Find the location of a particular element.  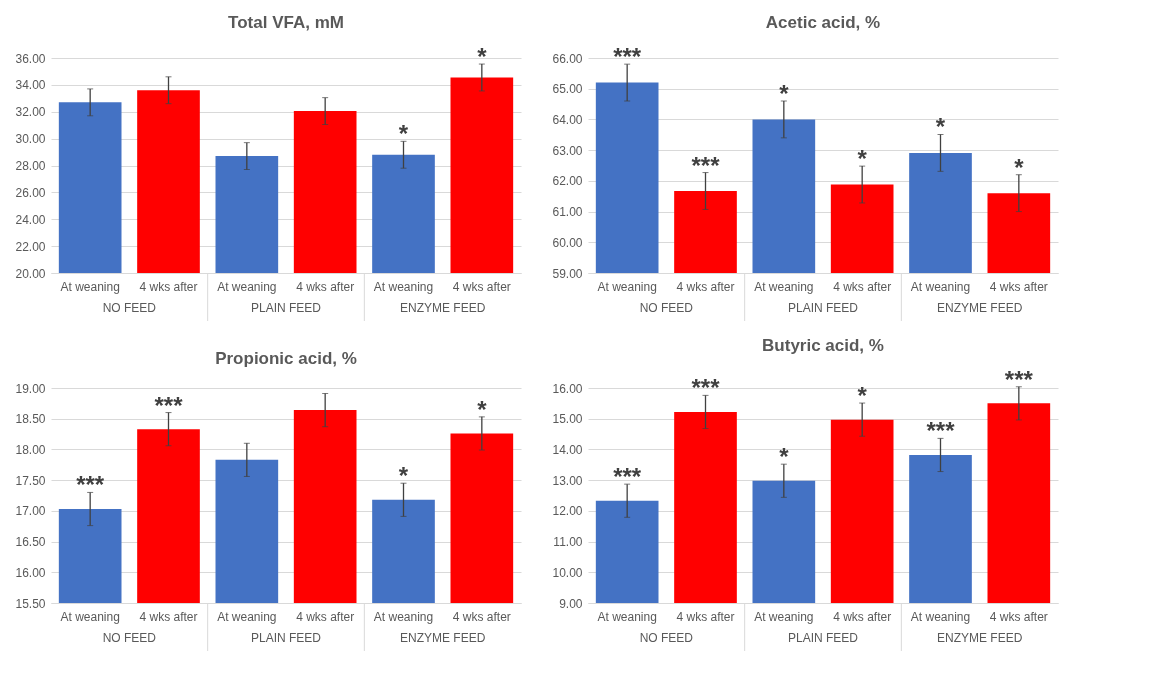

y-tick-label: 24.00 is located at coordinates (30, 219).